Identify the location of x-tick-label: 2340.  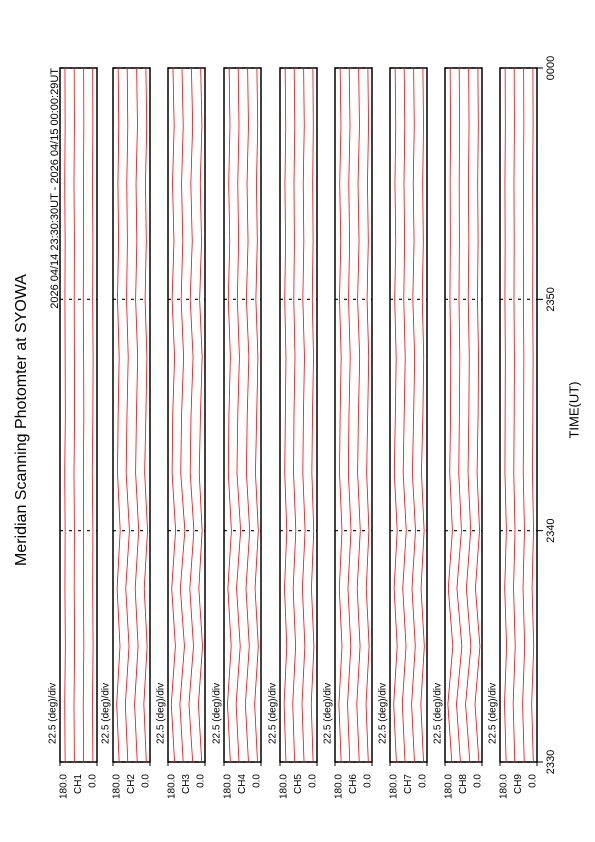
(551, 530).